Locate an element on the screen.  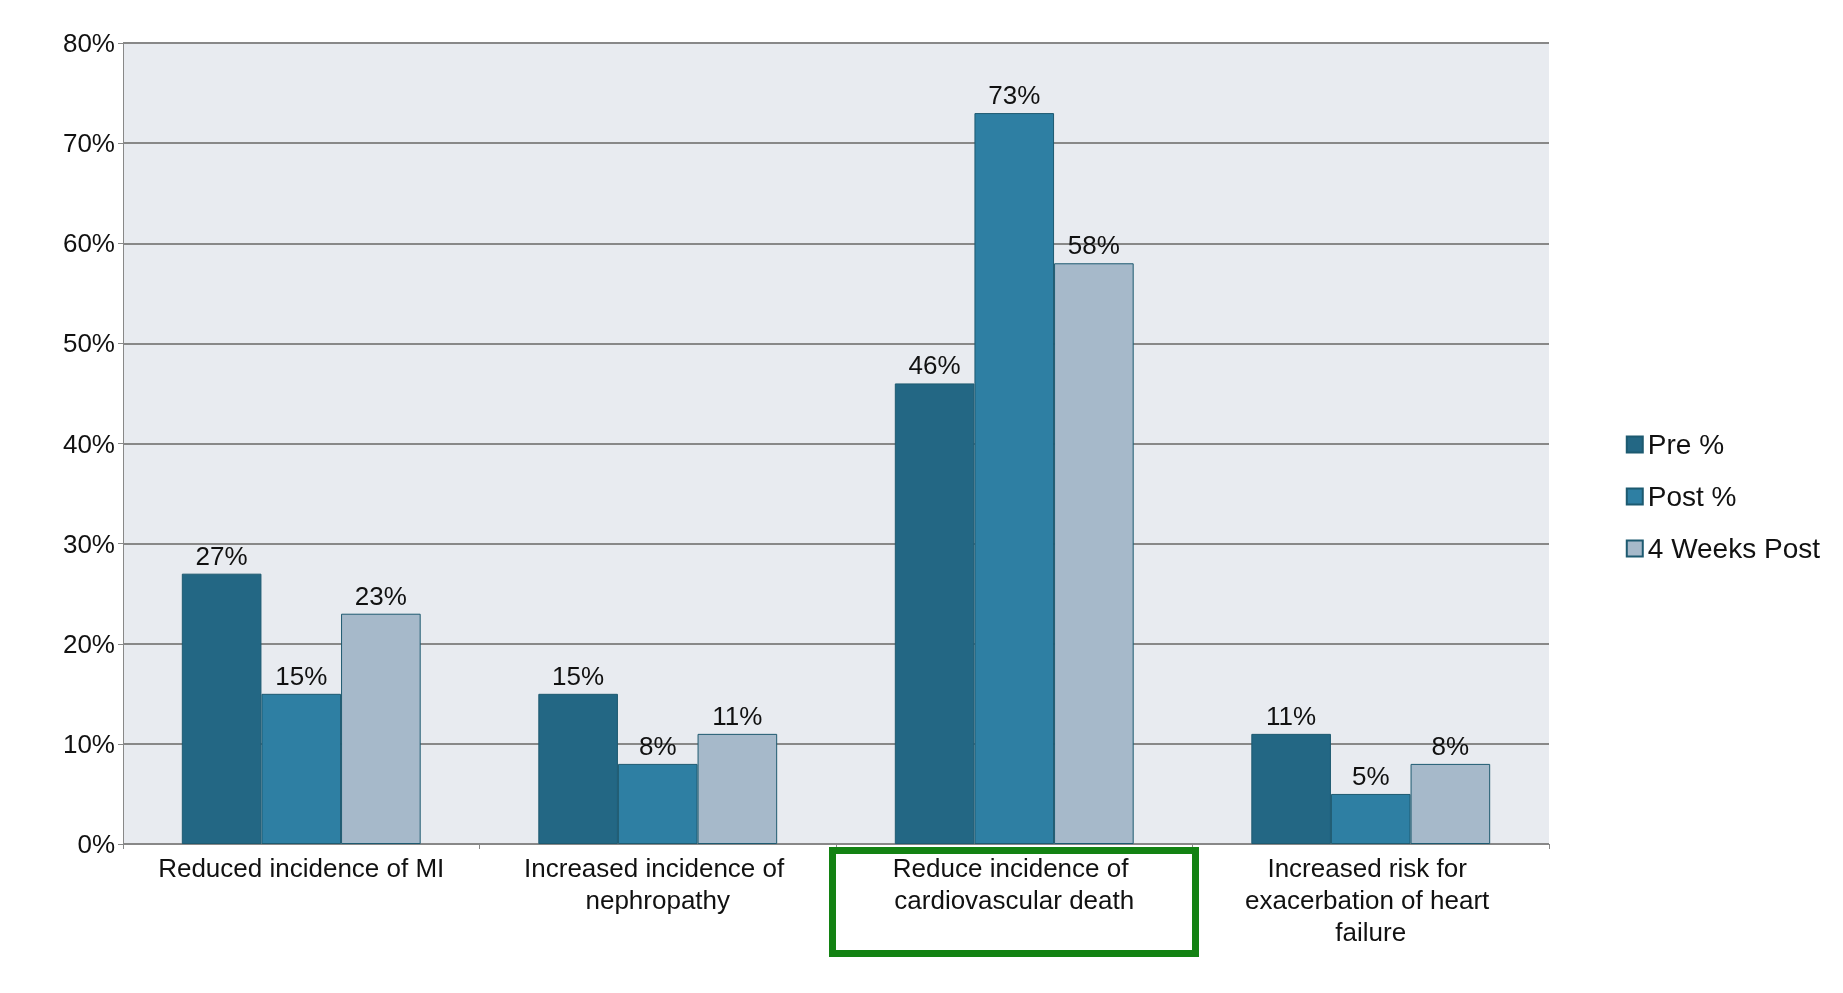
y-tick-label: 0% is located at coordinates (96, 844).